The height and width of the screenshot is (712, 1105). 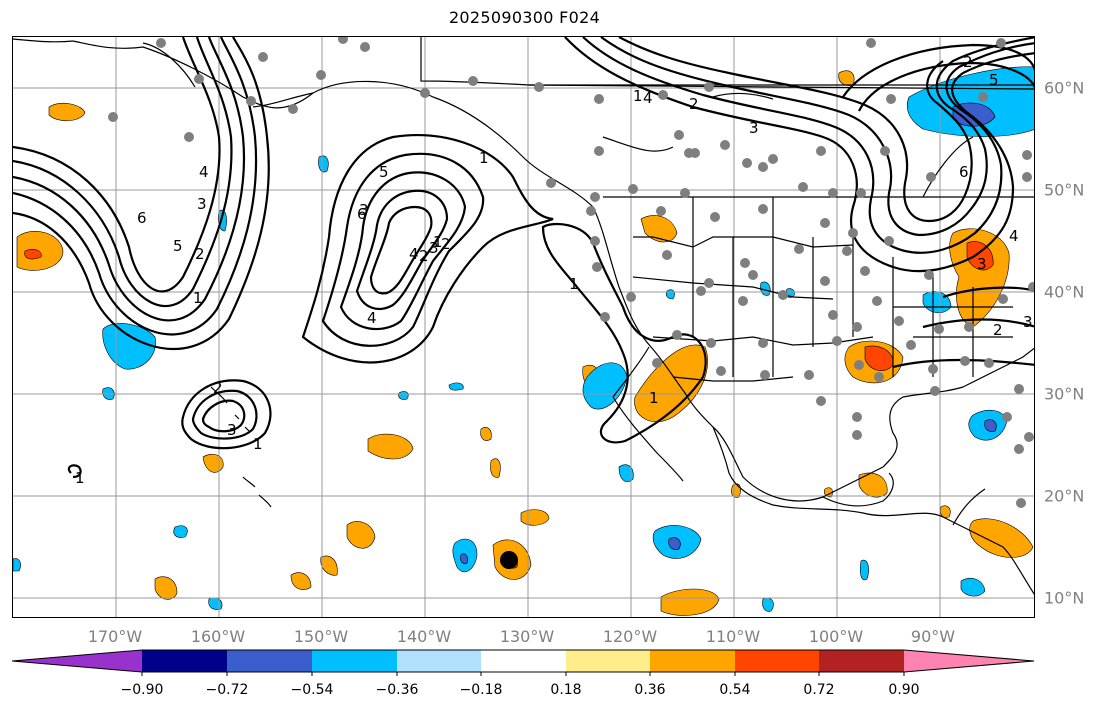 What do you see at coordinates (933, 636) in the screenshot?
I see `lon-tick-label: 90°W` at bounding box center [933, 636].